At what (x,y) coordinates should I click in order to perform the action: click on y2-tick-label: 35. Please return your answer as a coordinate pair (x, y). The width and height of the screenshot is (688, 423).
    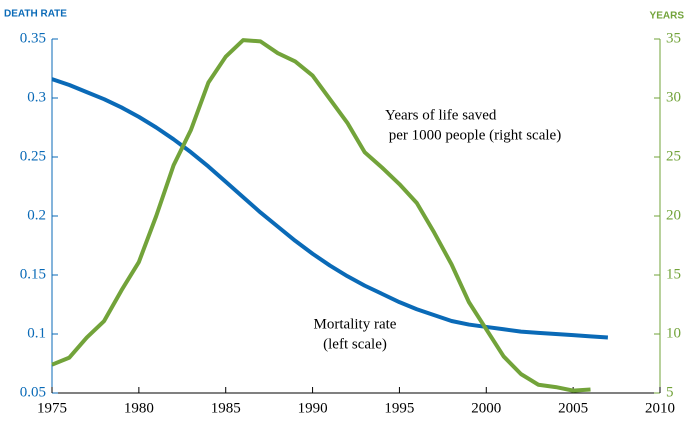
    Looking at the image, I should click on (673, 38).